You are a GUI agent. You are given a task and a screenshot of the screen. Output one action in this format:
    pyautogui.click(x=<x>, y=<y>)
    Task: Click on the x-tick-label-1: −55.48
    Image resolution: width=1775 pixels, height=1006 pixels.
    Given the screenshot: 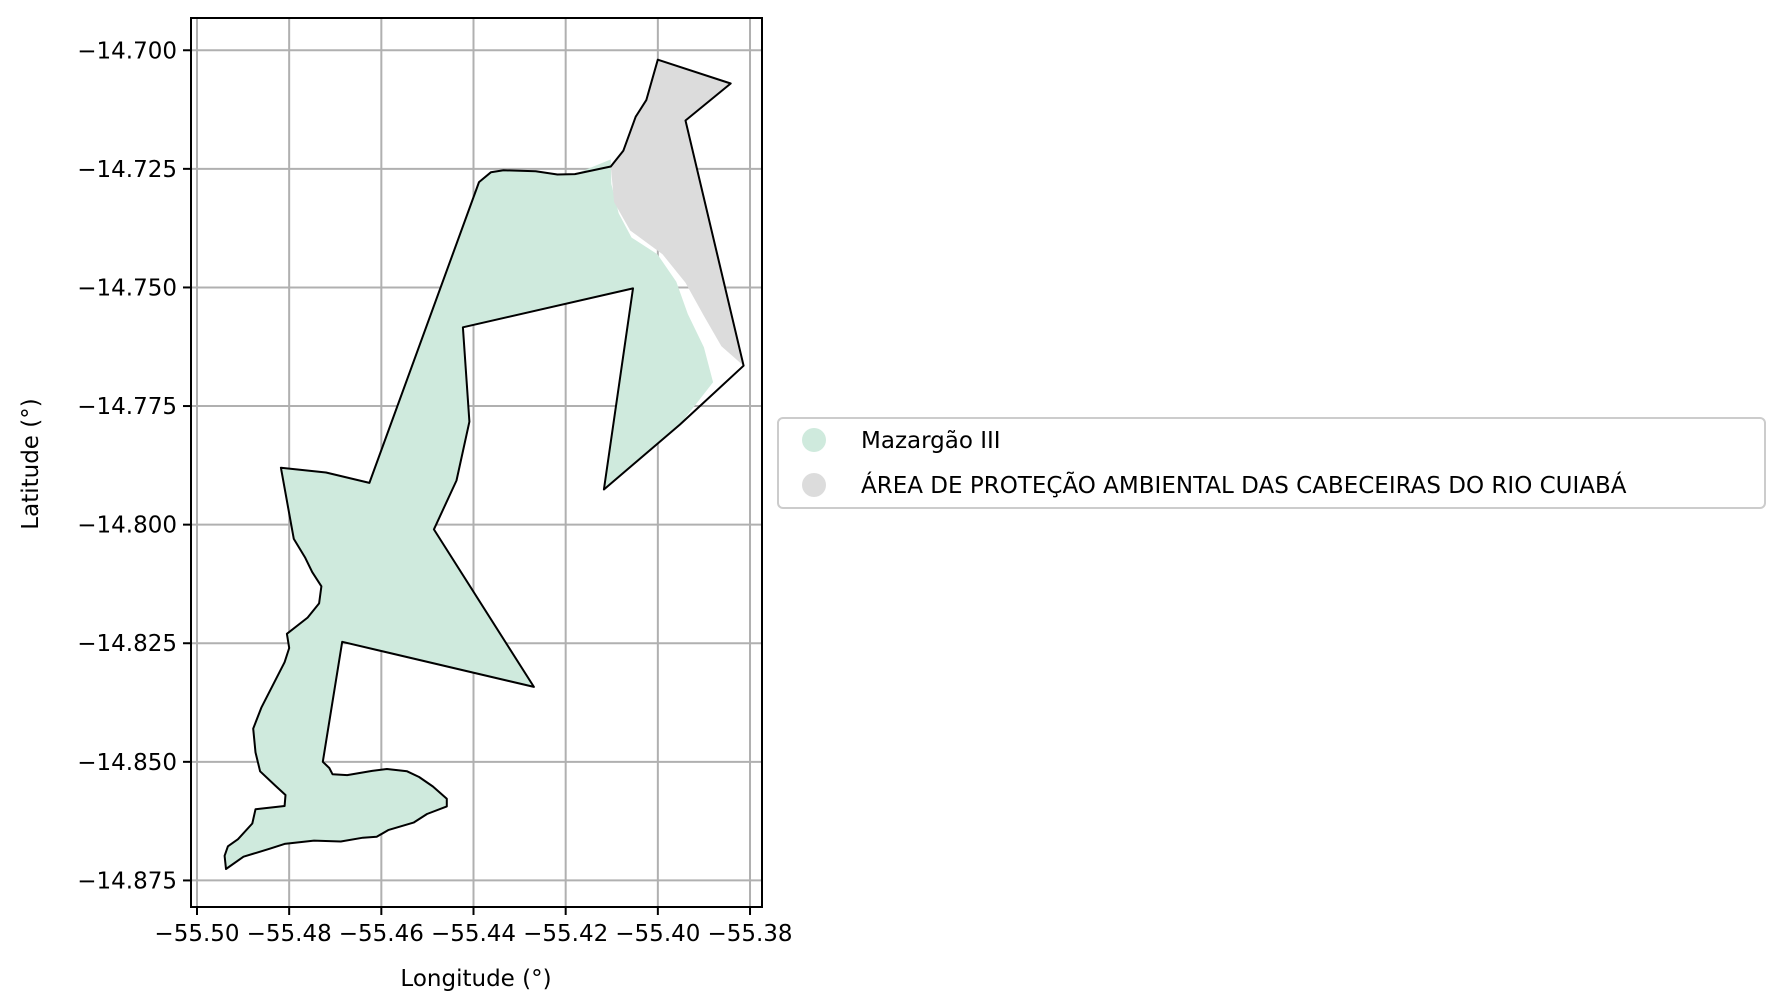 What is the action you would take?
    pyautogui.click(x=289, y=934)
    